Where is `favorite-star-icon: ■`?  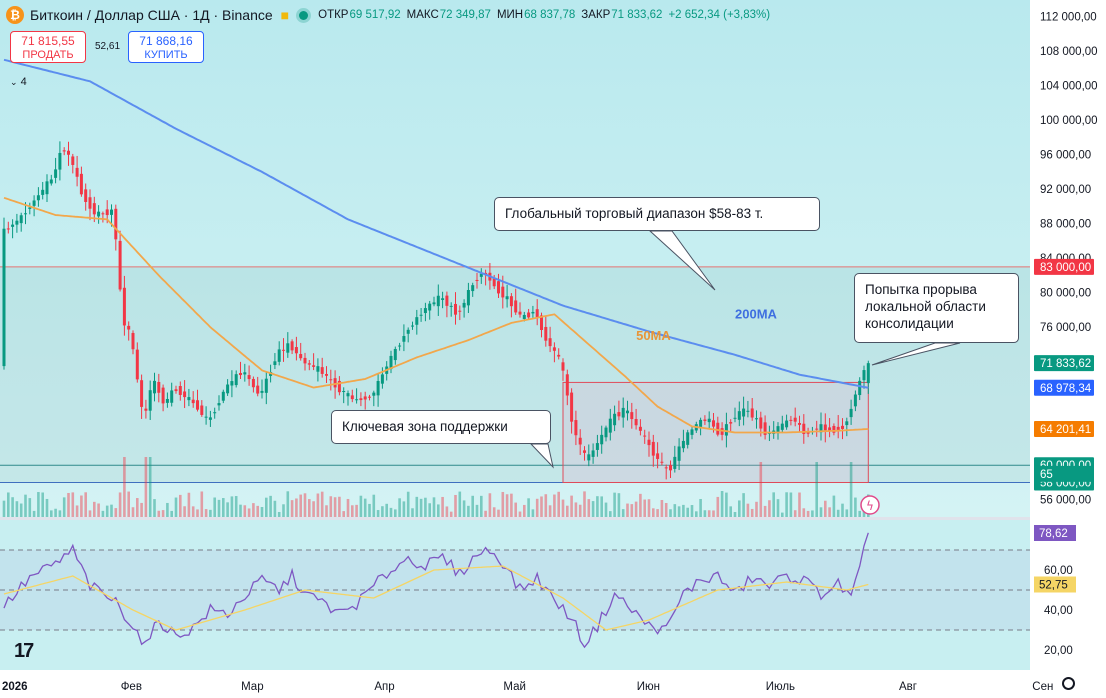
favorite-star-icon: ■ is located at coordinates (285, 15).